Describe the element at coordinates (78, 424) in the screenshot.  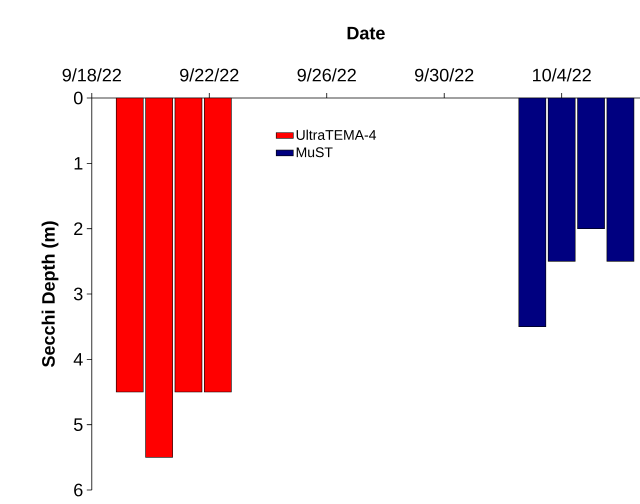
I see `y-tick-label: 5` at that location.